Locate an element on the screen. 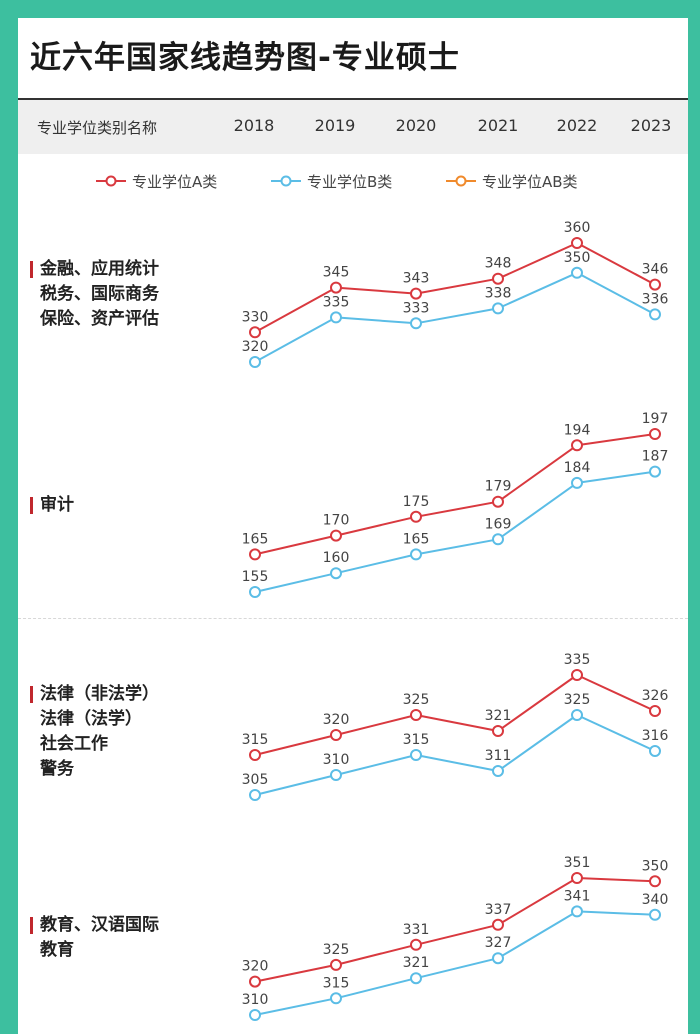 The width and height of the screenshot is (700, 1034). section-label-finance: 金融、应用统计 税务、国际商务 保险、资产评估 is located at coordinates (94, 294).